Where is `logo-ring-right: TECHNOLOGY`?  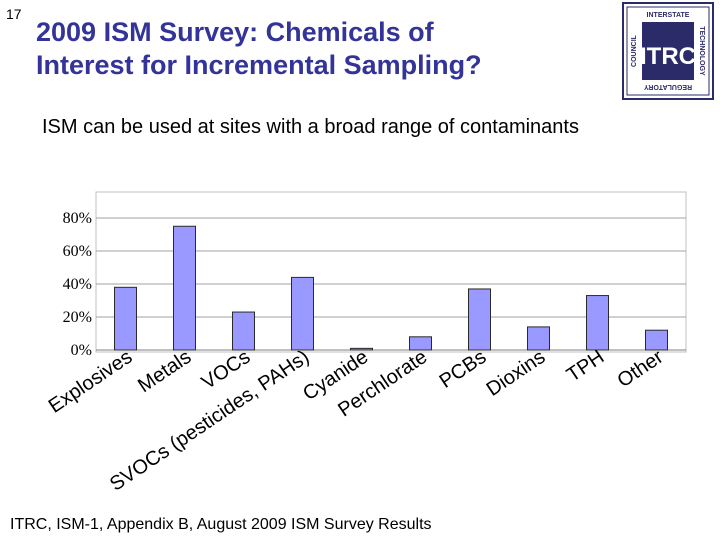 logo-ring-right: TECHNOLOGY is located at coordinates (701, 51).